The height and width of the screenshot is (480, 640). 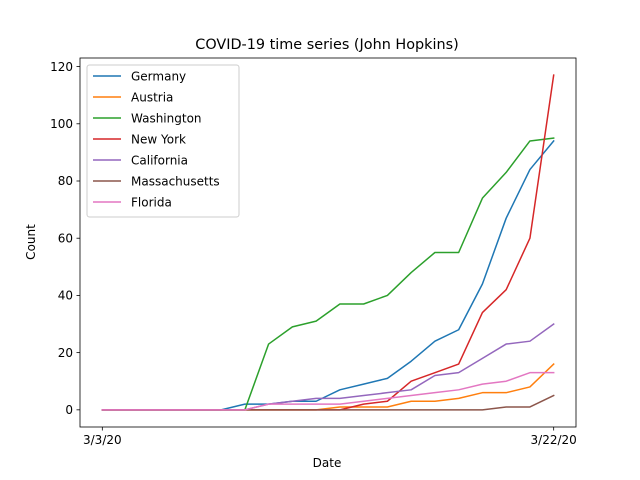 What do you see at coordinates (159, 160) in the screenshot?
I see `legend-entry: California` at bounding box center [159, 160].